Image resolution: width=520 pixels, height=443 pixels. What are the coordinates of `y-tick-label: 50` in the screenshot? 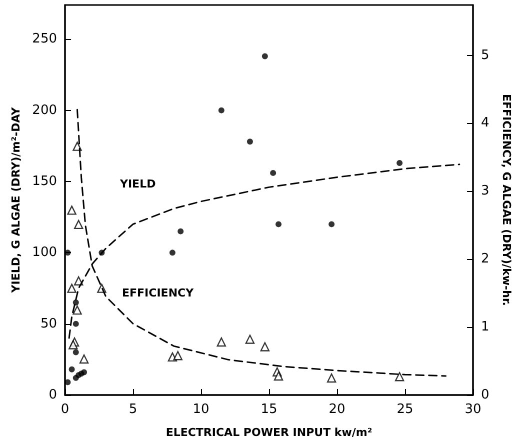 It's located at (48, 324).